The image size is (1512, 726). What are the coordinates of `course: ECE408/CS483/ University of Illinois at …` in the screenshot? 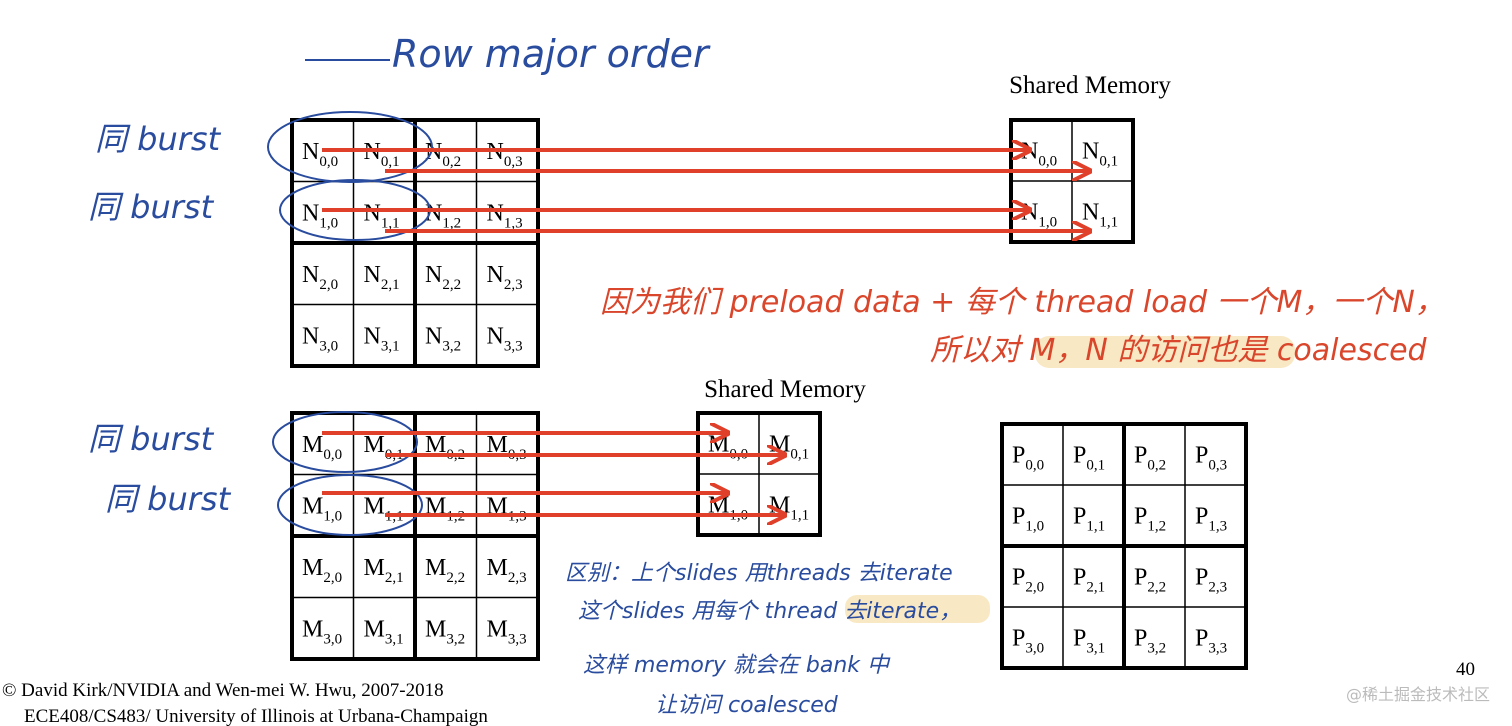 It's located at (256, 716).